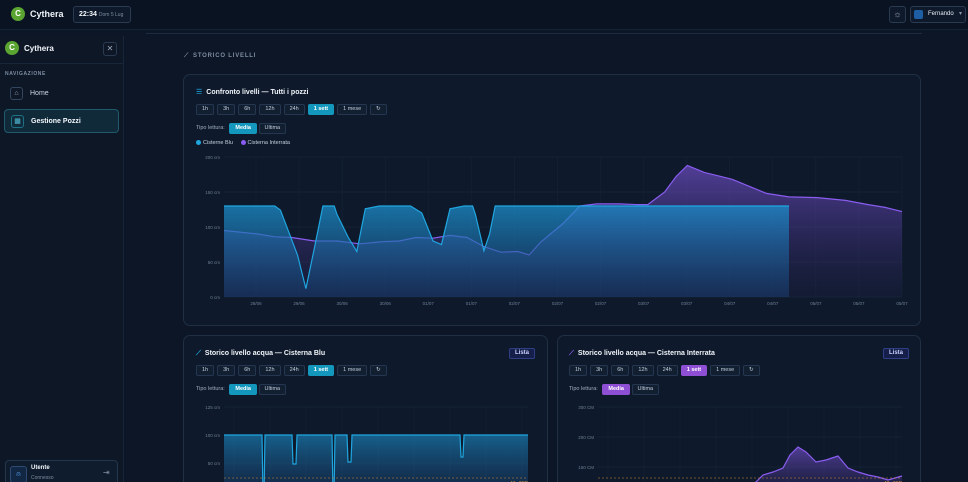 The width and height of the screenshot is (968, 482). What do you see at coordinates (257, 92) in the screenshot?
I see `comparison-title-text: Confronto livelli — Tutti i pozzi` at bounding box center [257, 92].